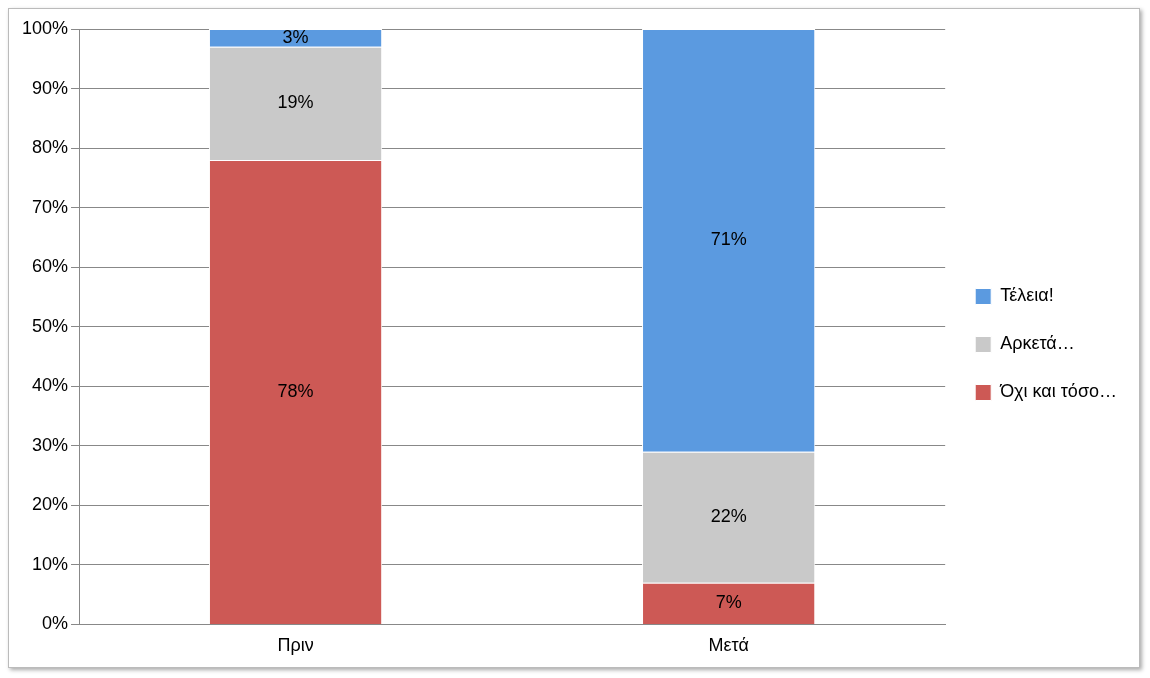  What do you see at coordinates (55, 623) in the screenshot?
I see `y-tick-label: 0%` at bounding box center [55, 623].